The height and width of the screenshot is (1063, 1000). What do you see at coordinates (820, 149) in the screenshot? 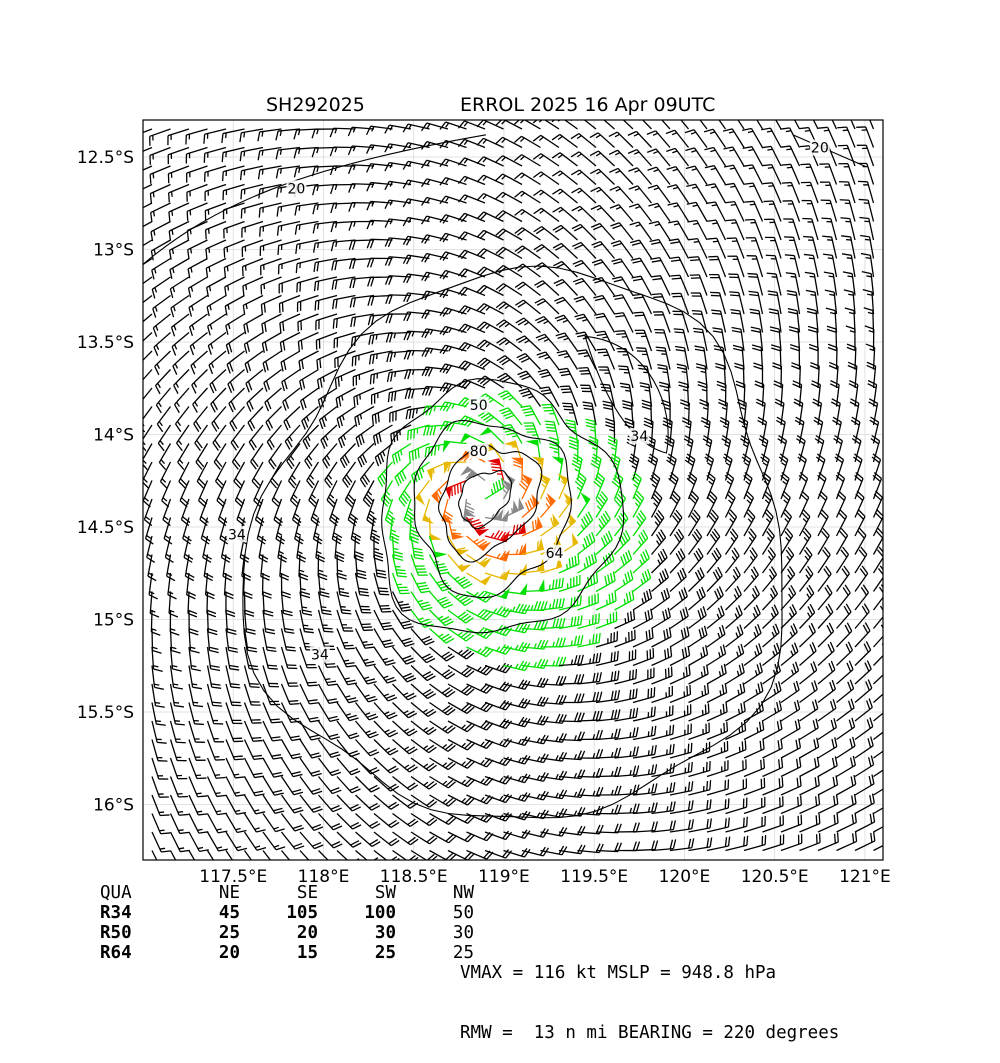
I see `contour-label: 20` at bounding box center [820, 149].